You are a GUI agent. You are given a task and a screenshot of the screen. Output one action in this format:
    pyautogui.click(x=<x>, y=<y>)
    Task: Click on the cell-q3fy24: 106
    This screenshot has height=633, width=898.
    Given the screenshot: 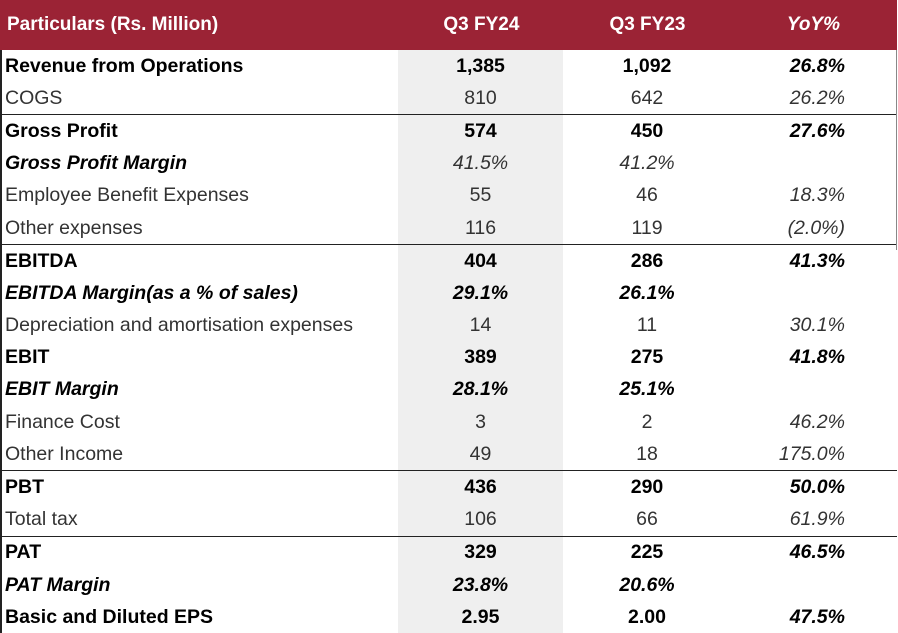 What is the action you would take?
    pyautogui.click(x=480, y=519)
    